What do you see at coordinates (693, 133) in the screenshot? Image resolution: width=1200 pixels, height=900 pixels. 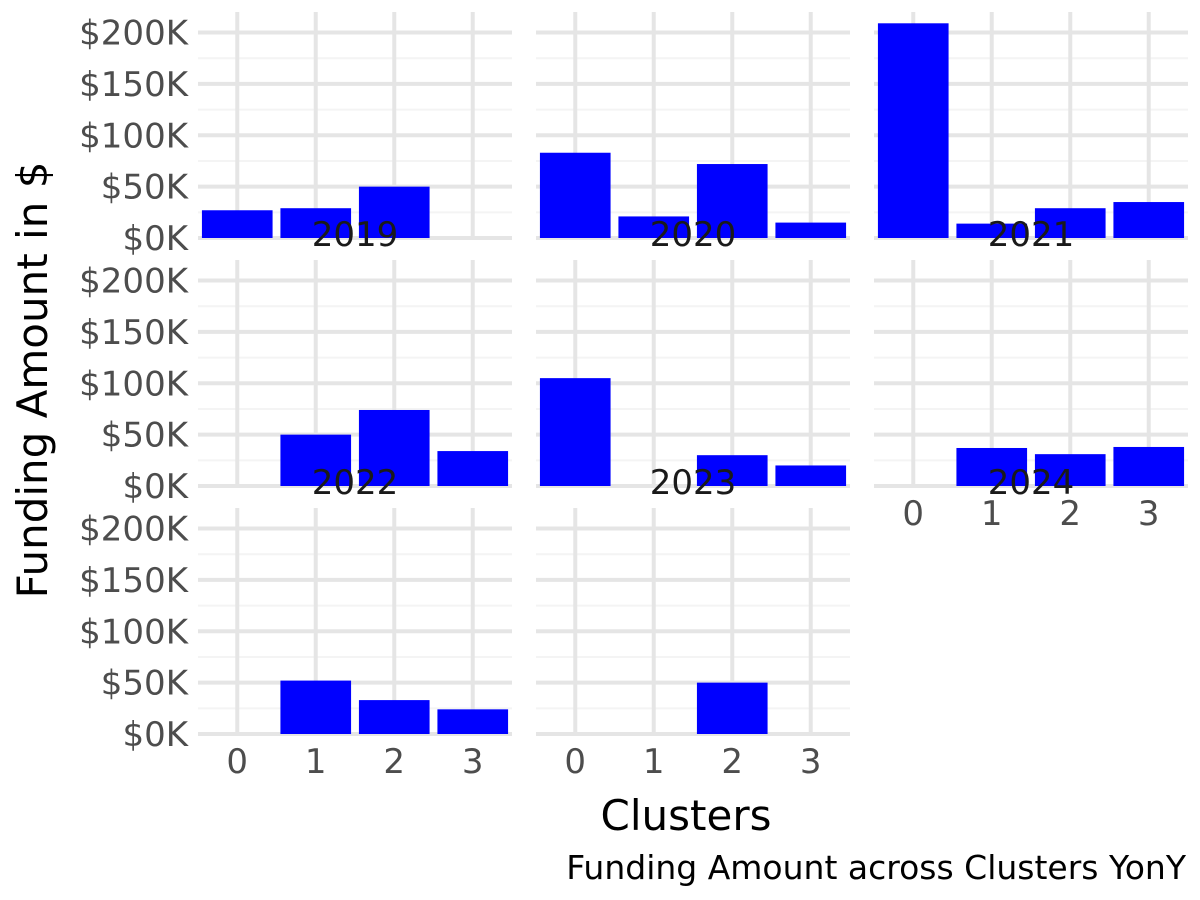 I see `facet-panel: 2020` at bounding box center [693, 133].